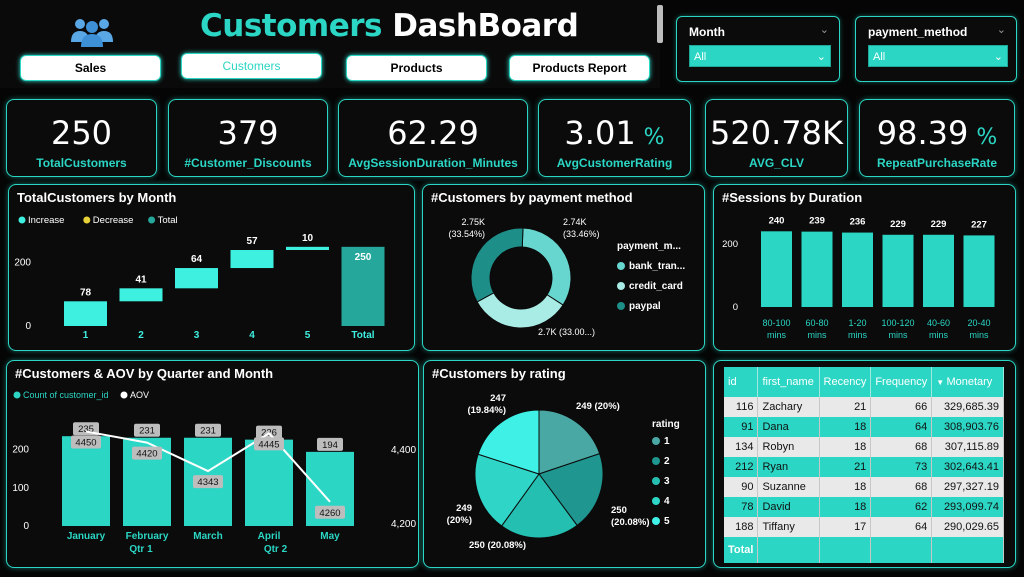 The height and width of the screenshot is (577, 1024). What do you see at coordinates (614, 138) in the screenshot?
I see `kpi-card-avg-rating: 3.01% AvgCustomerRating` at bounding box center [614, 138].